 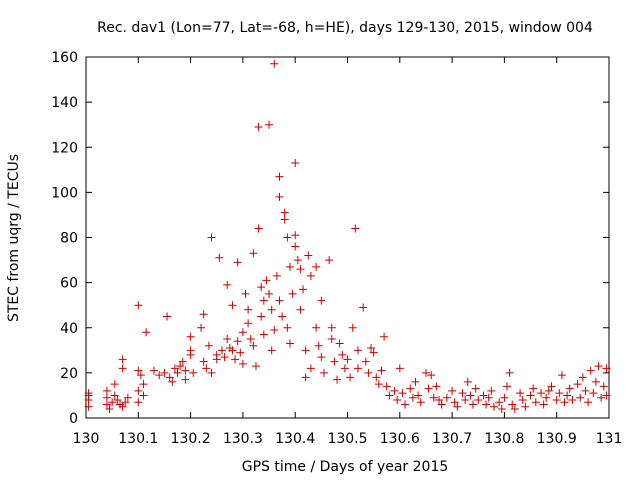 I want to click on y-tick-label: 60, so click(x=69, y=284).